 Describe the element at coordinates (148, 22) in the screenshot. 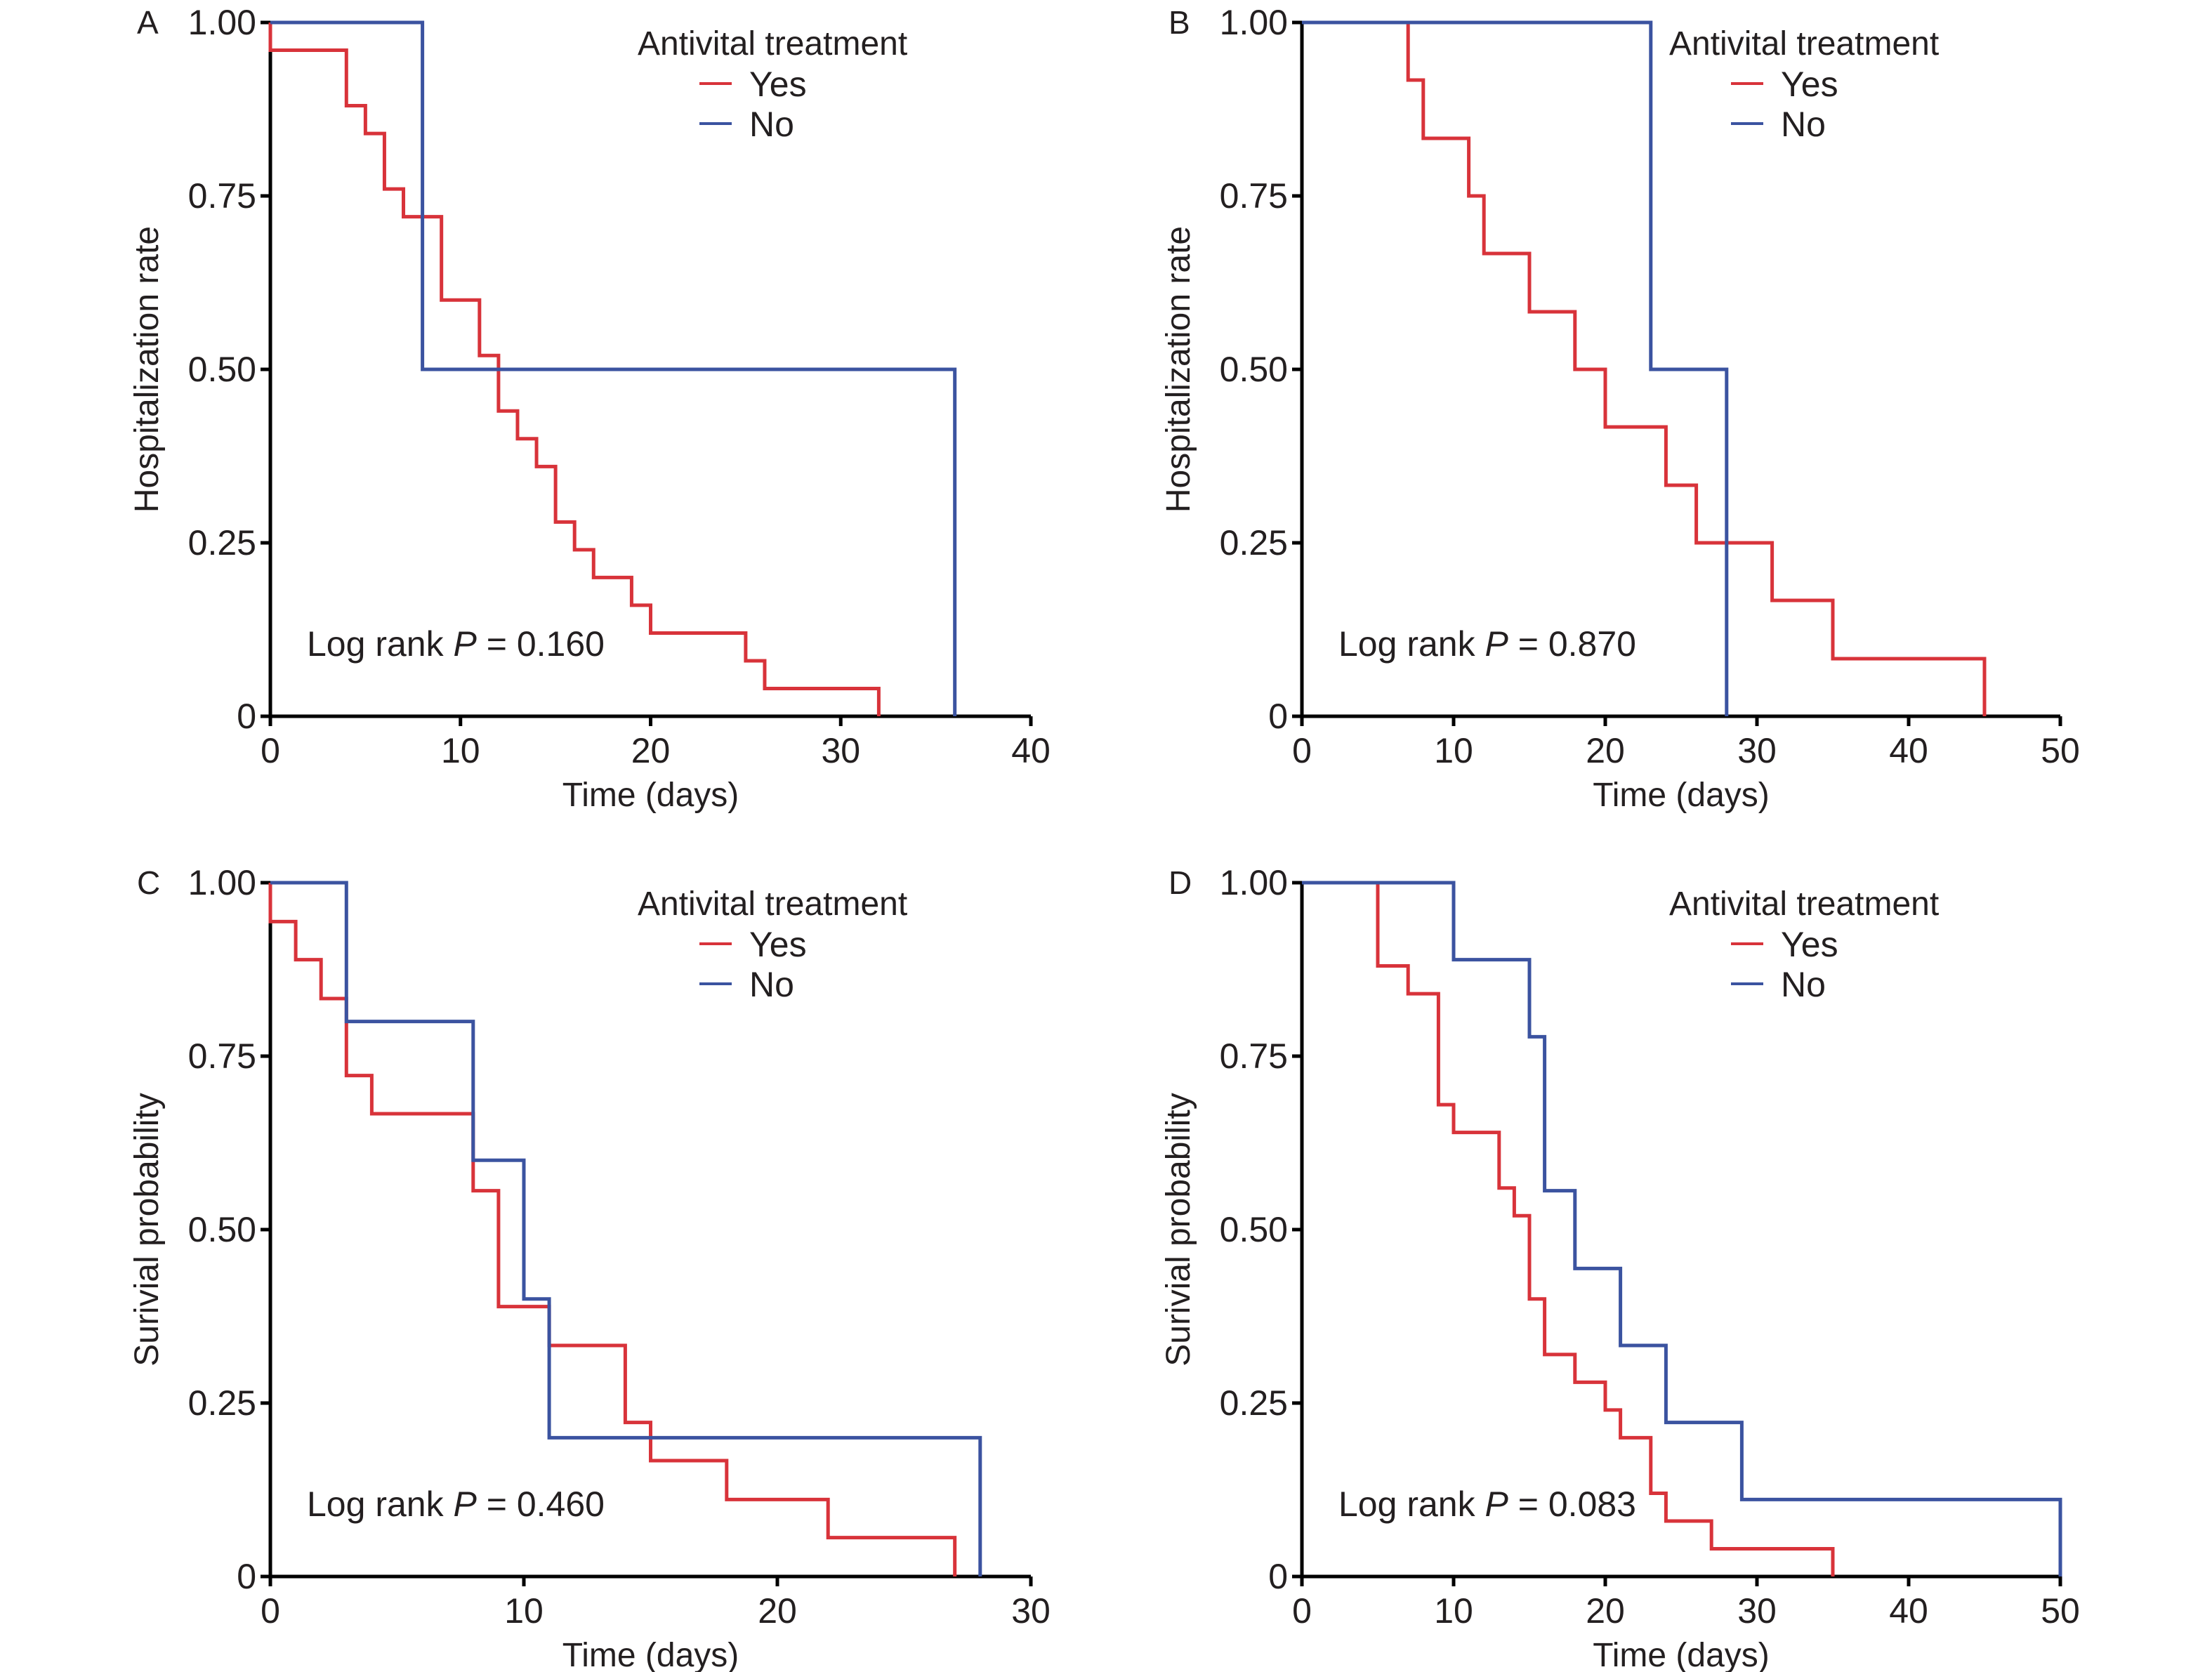

I see `panel-letter: A` at that location.